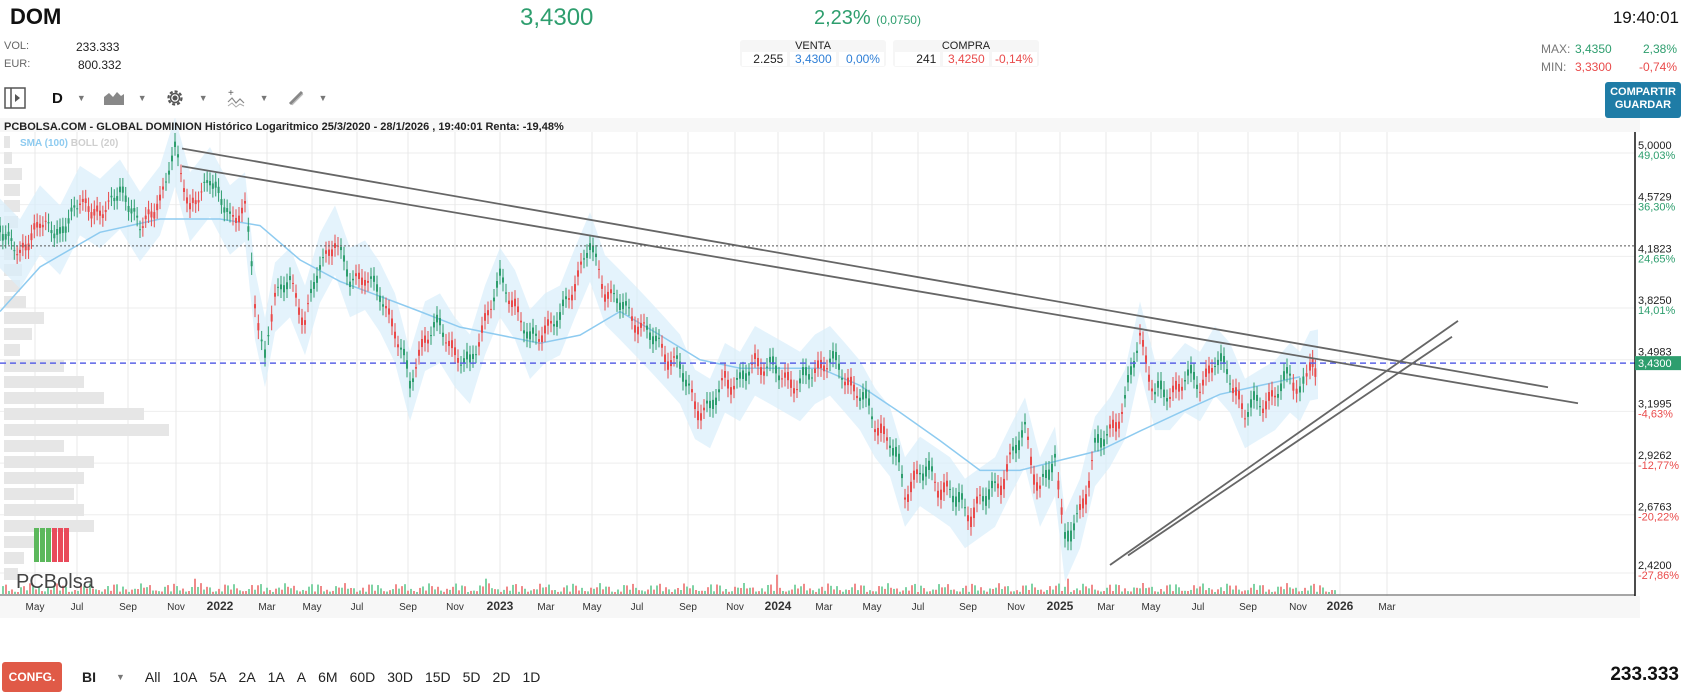 The width and height of the screenshot is (1691, 693). What do you see at coordinates (1655, 364) in the screenshot?
I see `svg-text: 3,4300` at bounding box center [1655, 364].